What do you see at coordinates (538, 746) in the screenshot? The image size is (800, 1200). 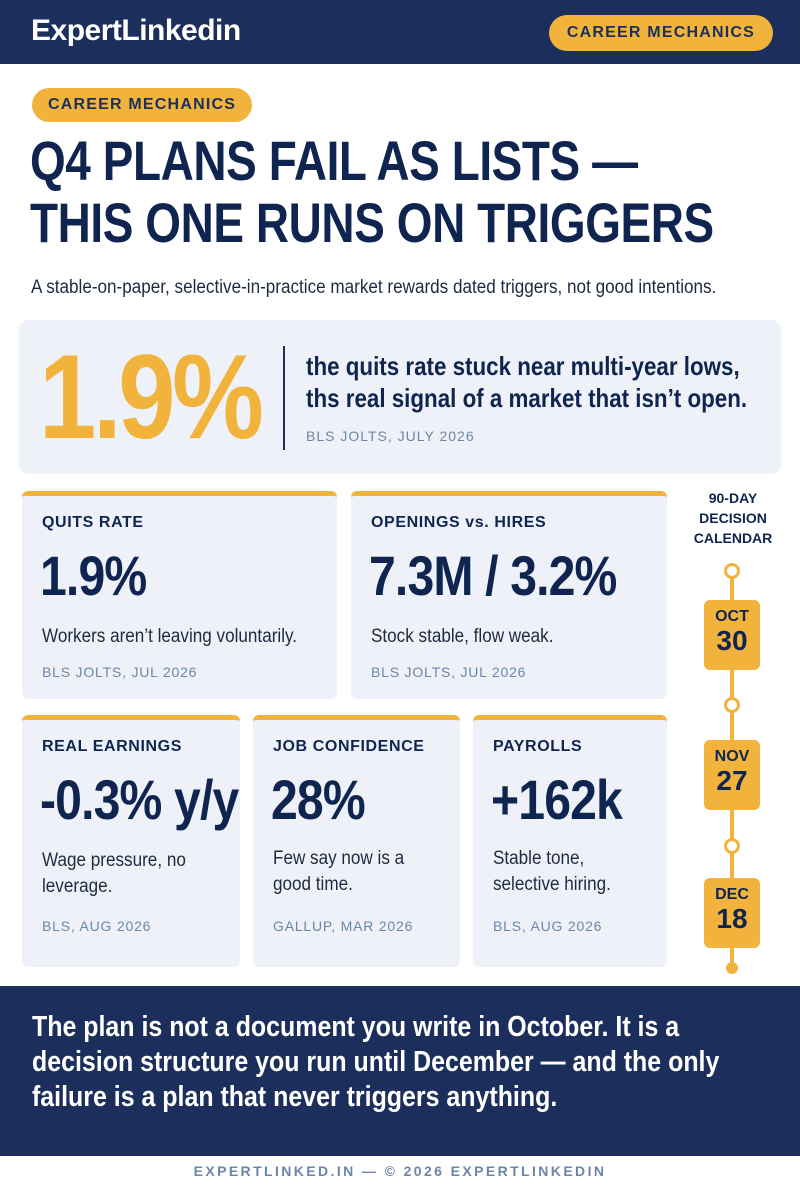 I see `stat-label: PAYROLLS` at bounding box center [538, 746].